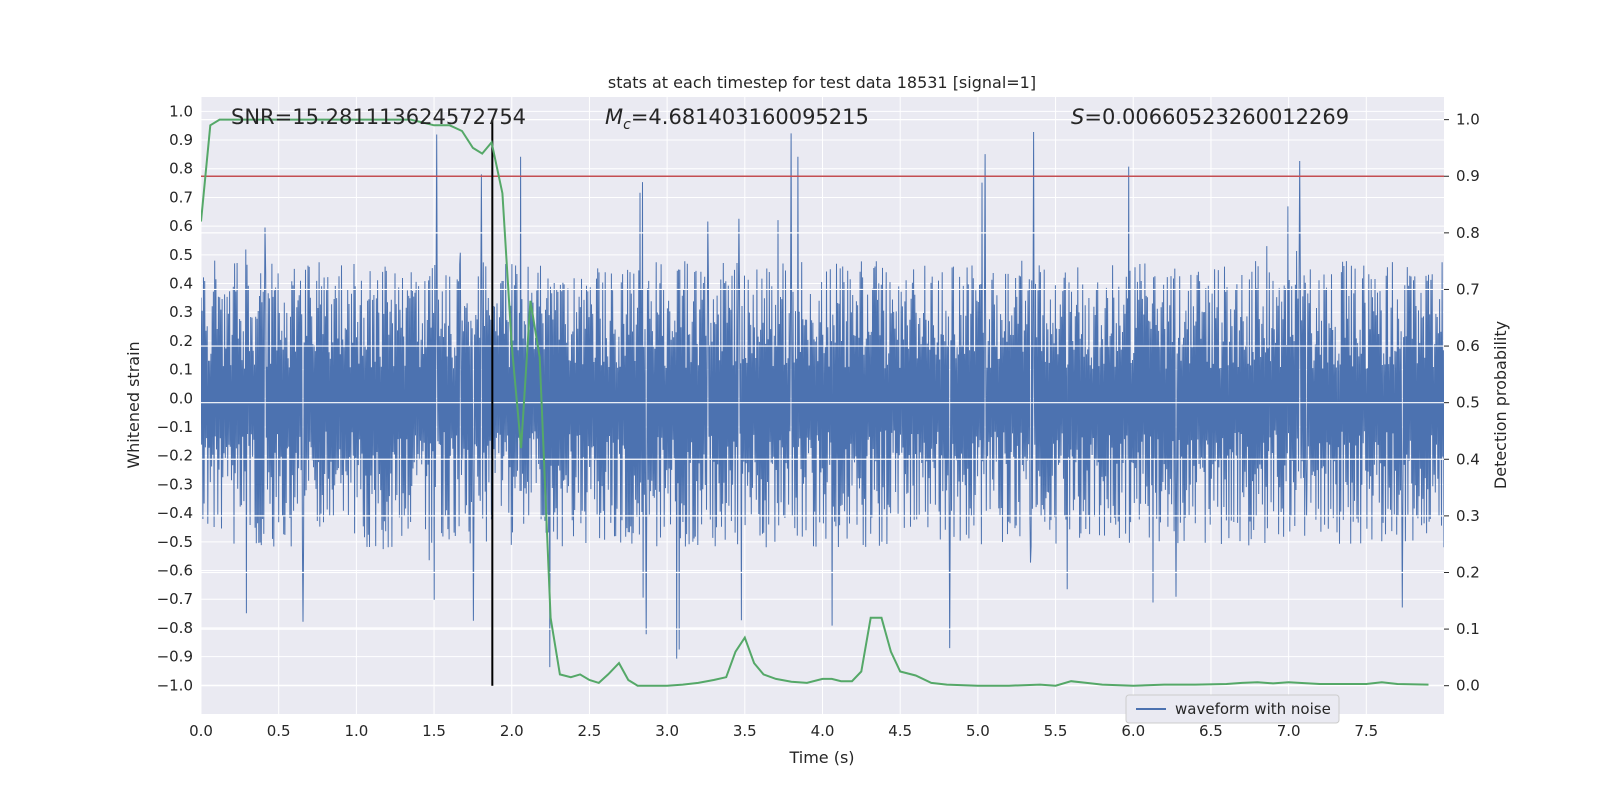 Image resolution: width=1600 pixels, height=800 pixels. I want to click on s-symbol: S, so click(1077, 117).